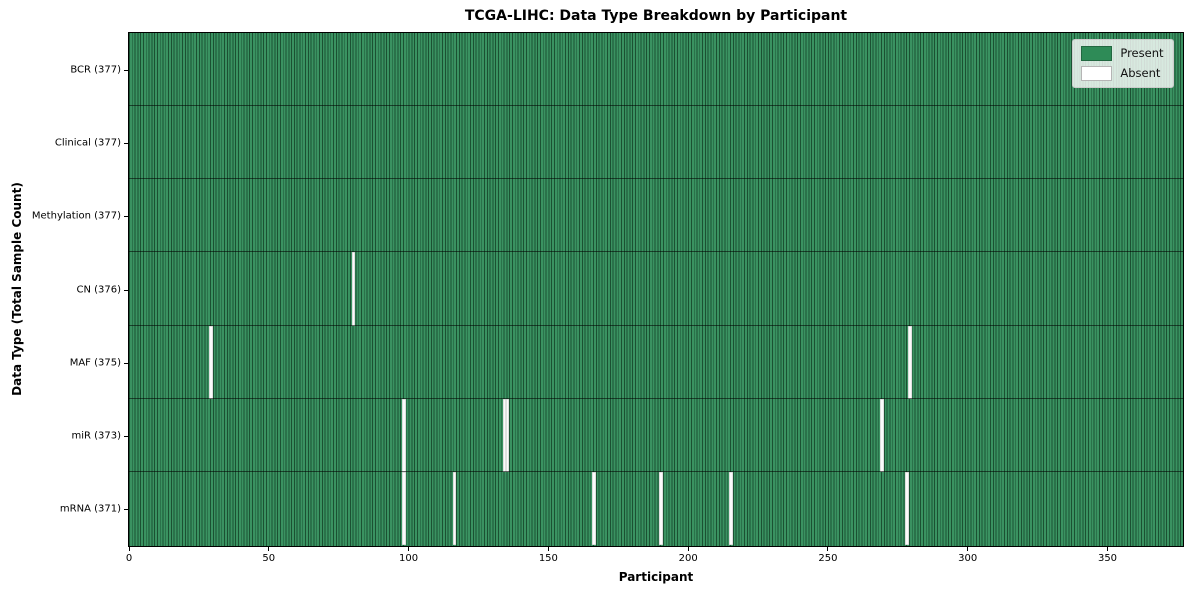 The height and width of the screenshot is (600, 1200). Describe the element at coordinates (1142, 53) in the screenshot. I see `legend-label-present: Present` at that location.